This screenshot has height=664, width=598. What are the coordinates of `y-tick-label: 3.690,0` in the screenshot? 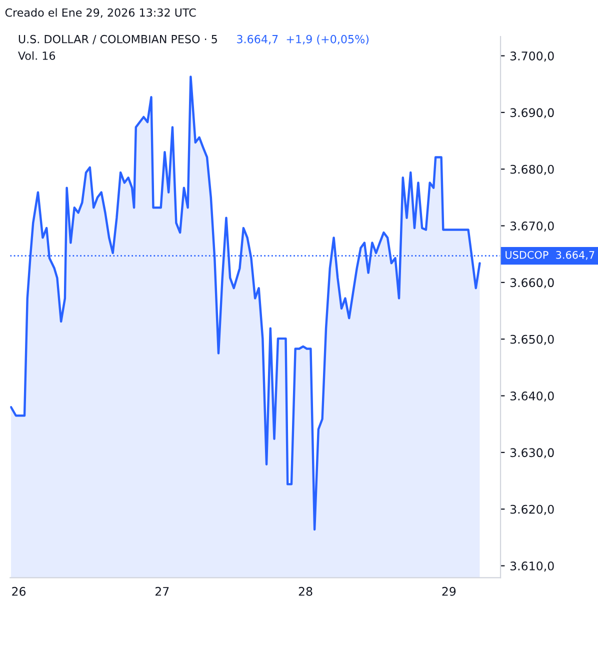 It's located at (532, 113).